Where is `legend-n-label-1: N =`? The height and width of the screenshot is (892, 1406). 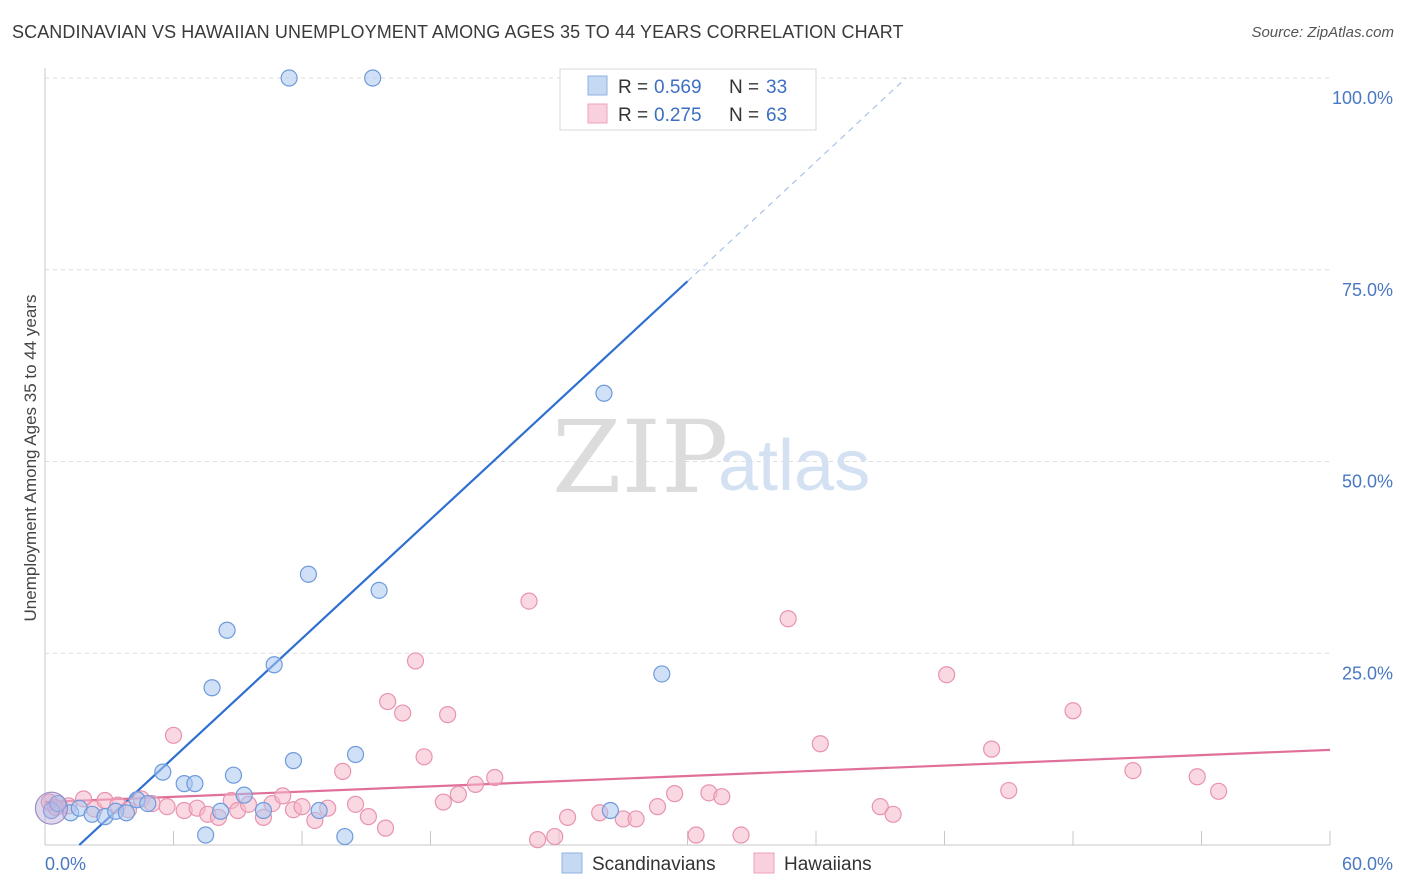 legend-n-label-1: N = is located at coordinates (744, 87).